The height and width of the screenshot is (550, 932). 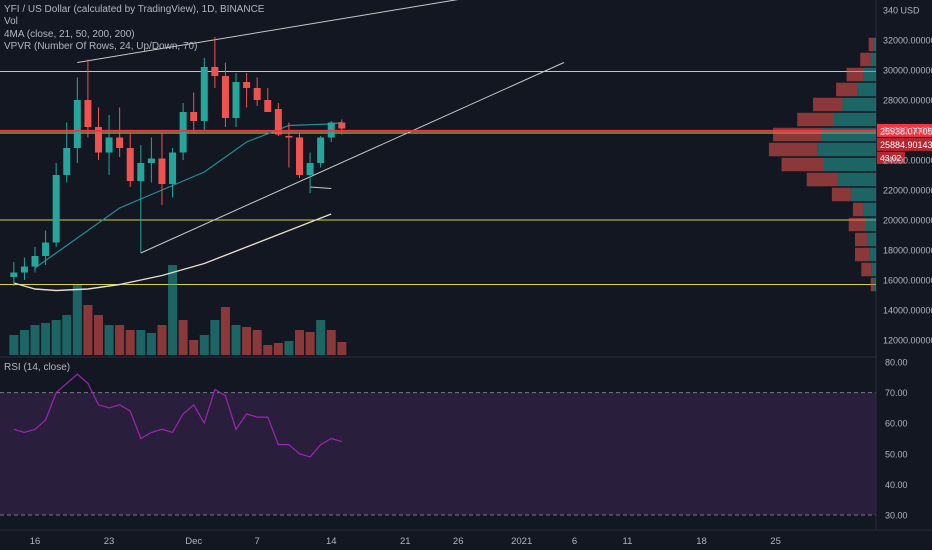 I want to click on time-axis-label-11: 25, so click(x=775, y=541).